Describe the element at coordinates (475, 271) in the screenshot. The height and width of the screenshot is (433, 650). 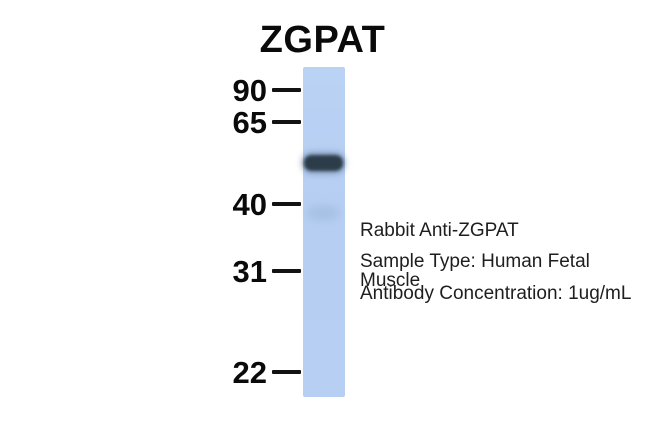
I see `annotation-sample-type: Sample Type: Human Fetal Muscle` at that location.